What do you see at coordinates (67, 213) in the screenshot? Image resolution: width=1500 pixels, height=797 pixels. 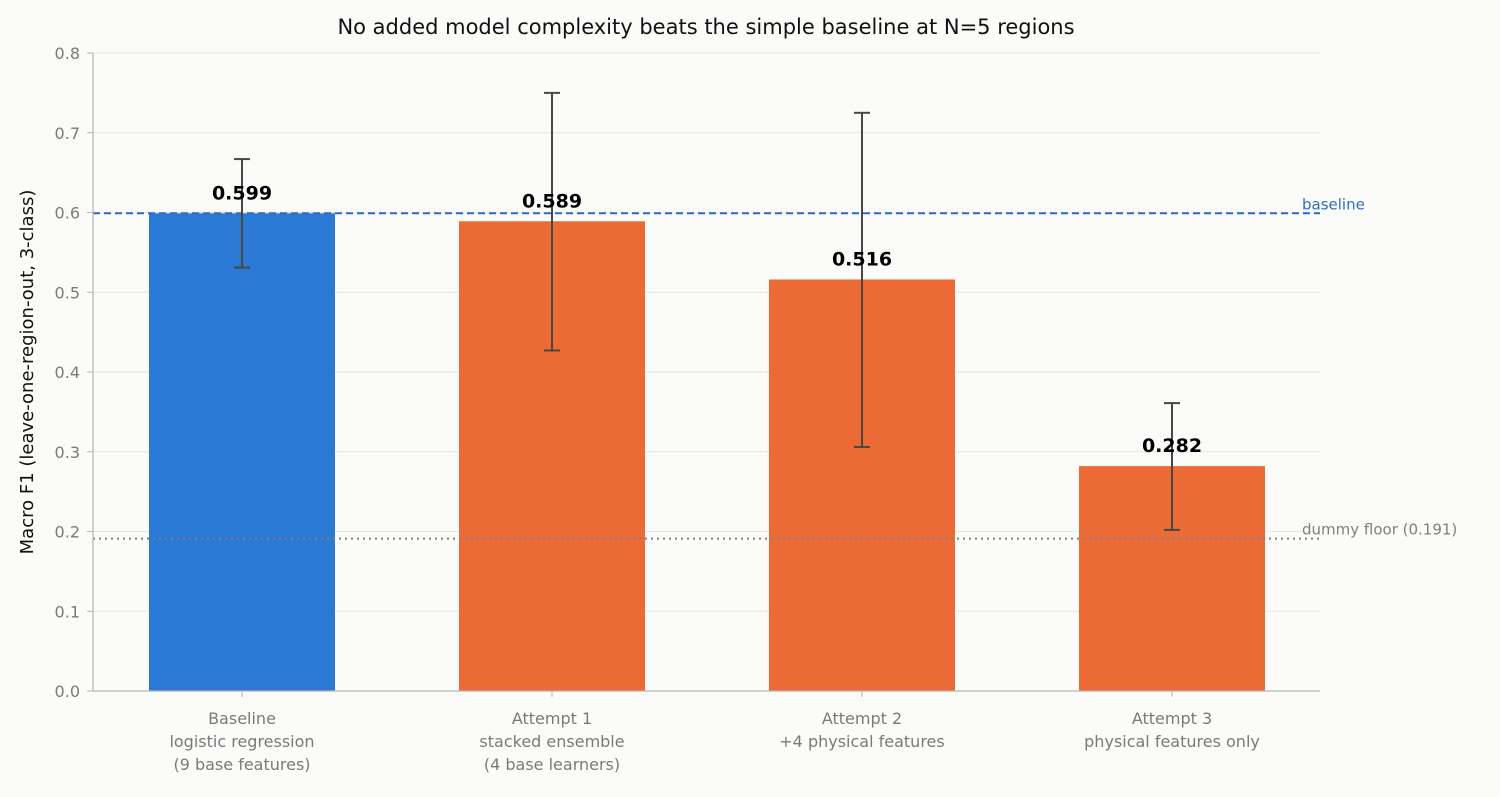 I see `y-tick-label: 0.6` at bounding box center [67, 213].